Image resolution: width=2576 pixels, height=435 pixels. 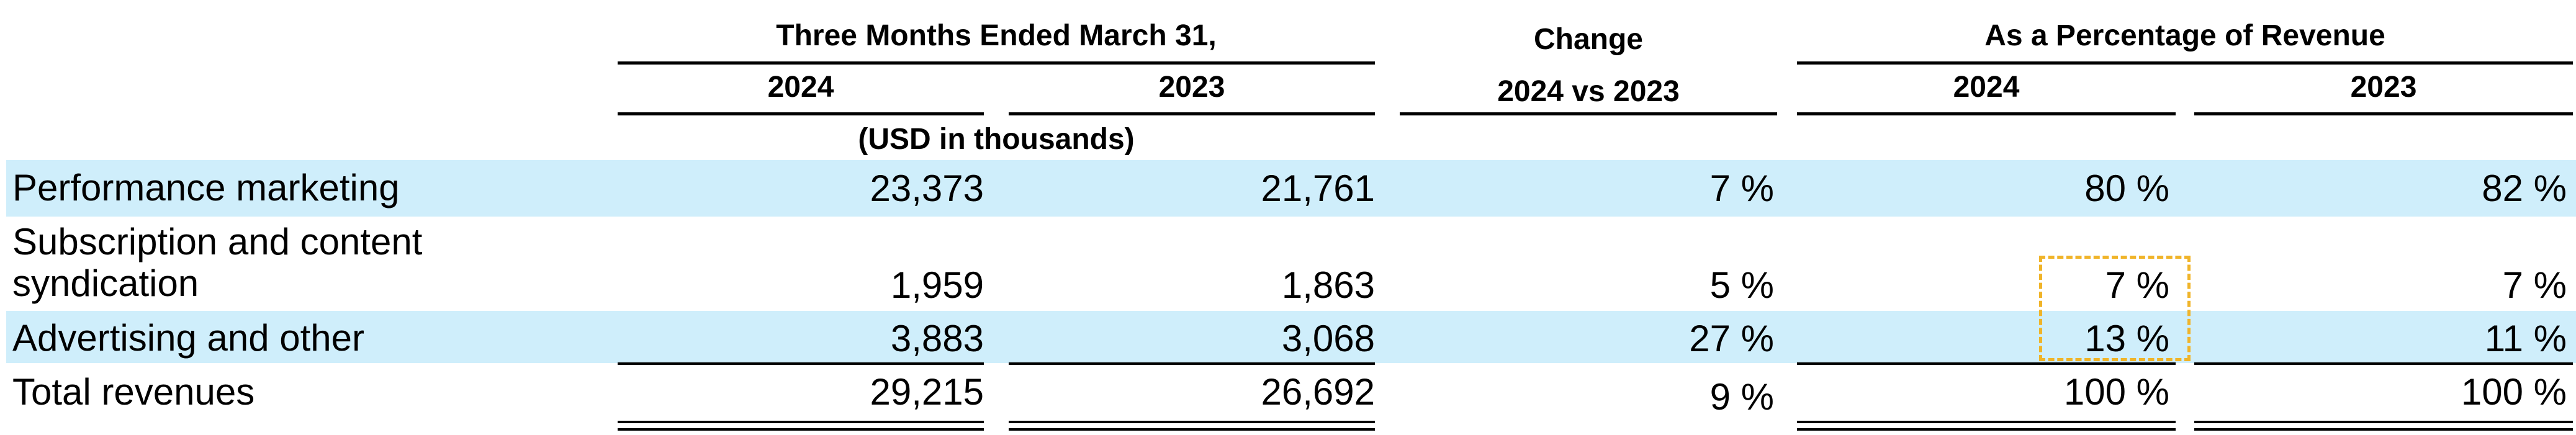 What do you see at coordinates (1986, 422) in the screenshot?
I see `double-rule-pct2024-a` at bounding box center [1986, 422].